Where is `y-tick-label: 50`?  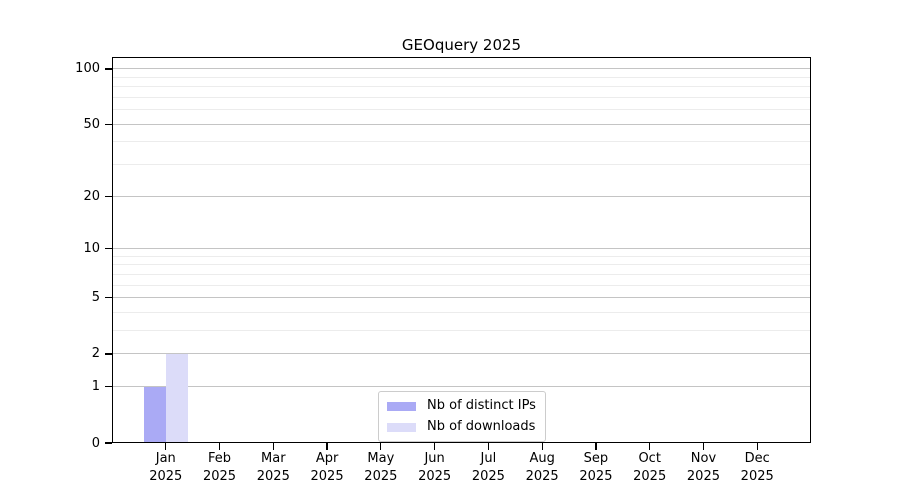
y-tick-label: 50 is located at coordinates (91, 124).